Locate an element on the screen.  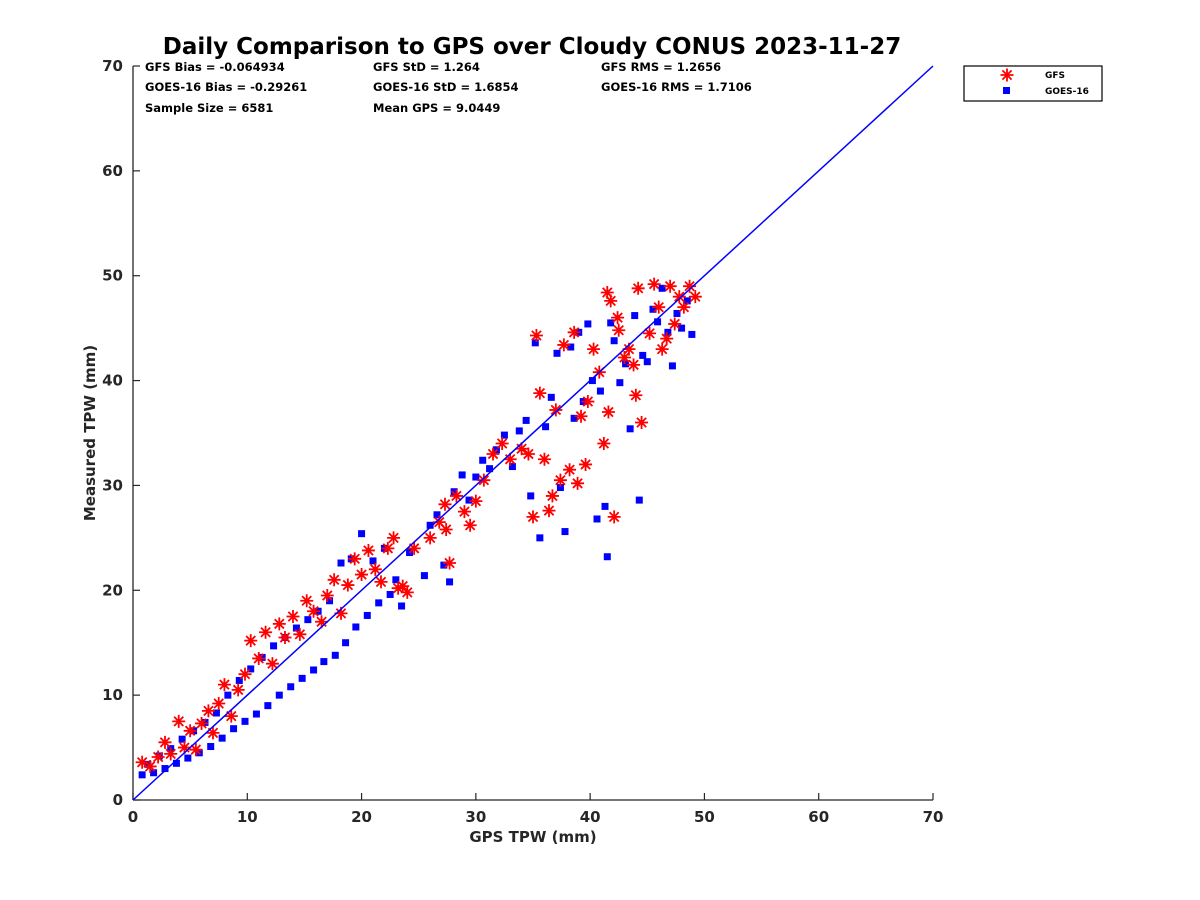
x-tick-label: 10 is located at coordinates (247, 817).